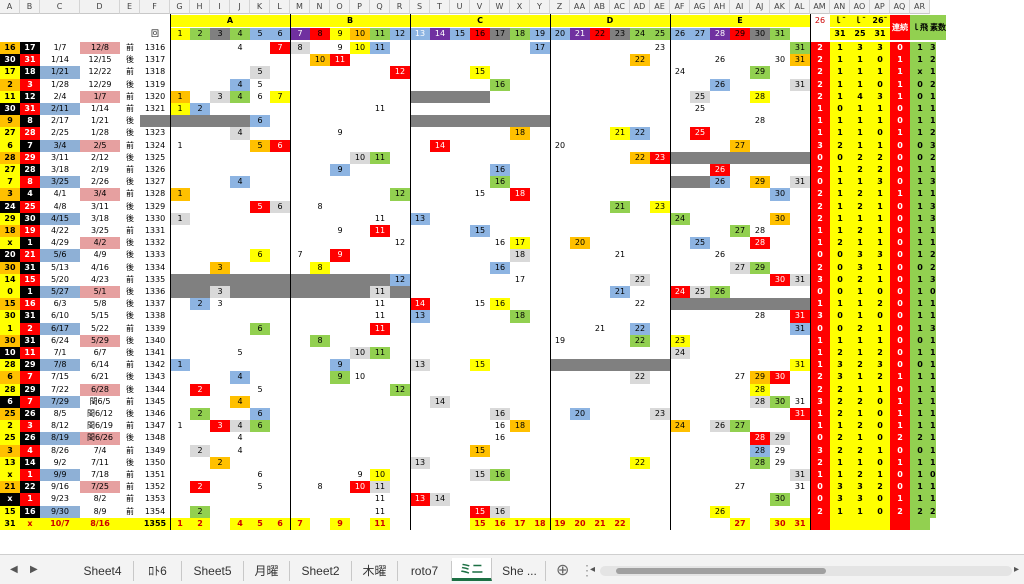  What do you see at coordinates (60, 133) in the screenshot?
I see `row-c-date: 2/25` at bounding box center [60, 133].